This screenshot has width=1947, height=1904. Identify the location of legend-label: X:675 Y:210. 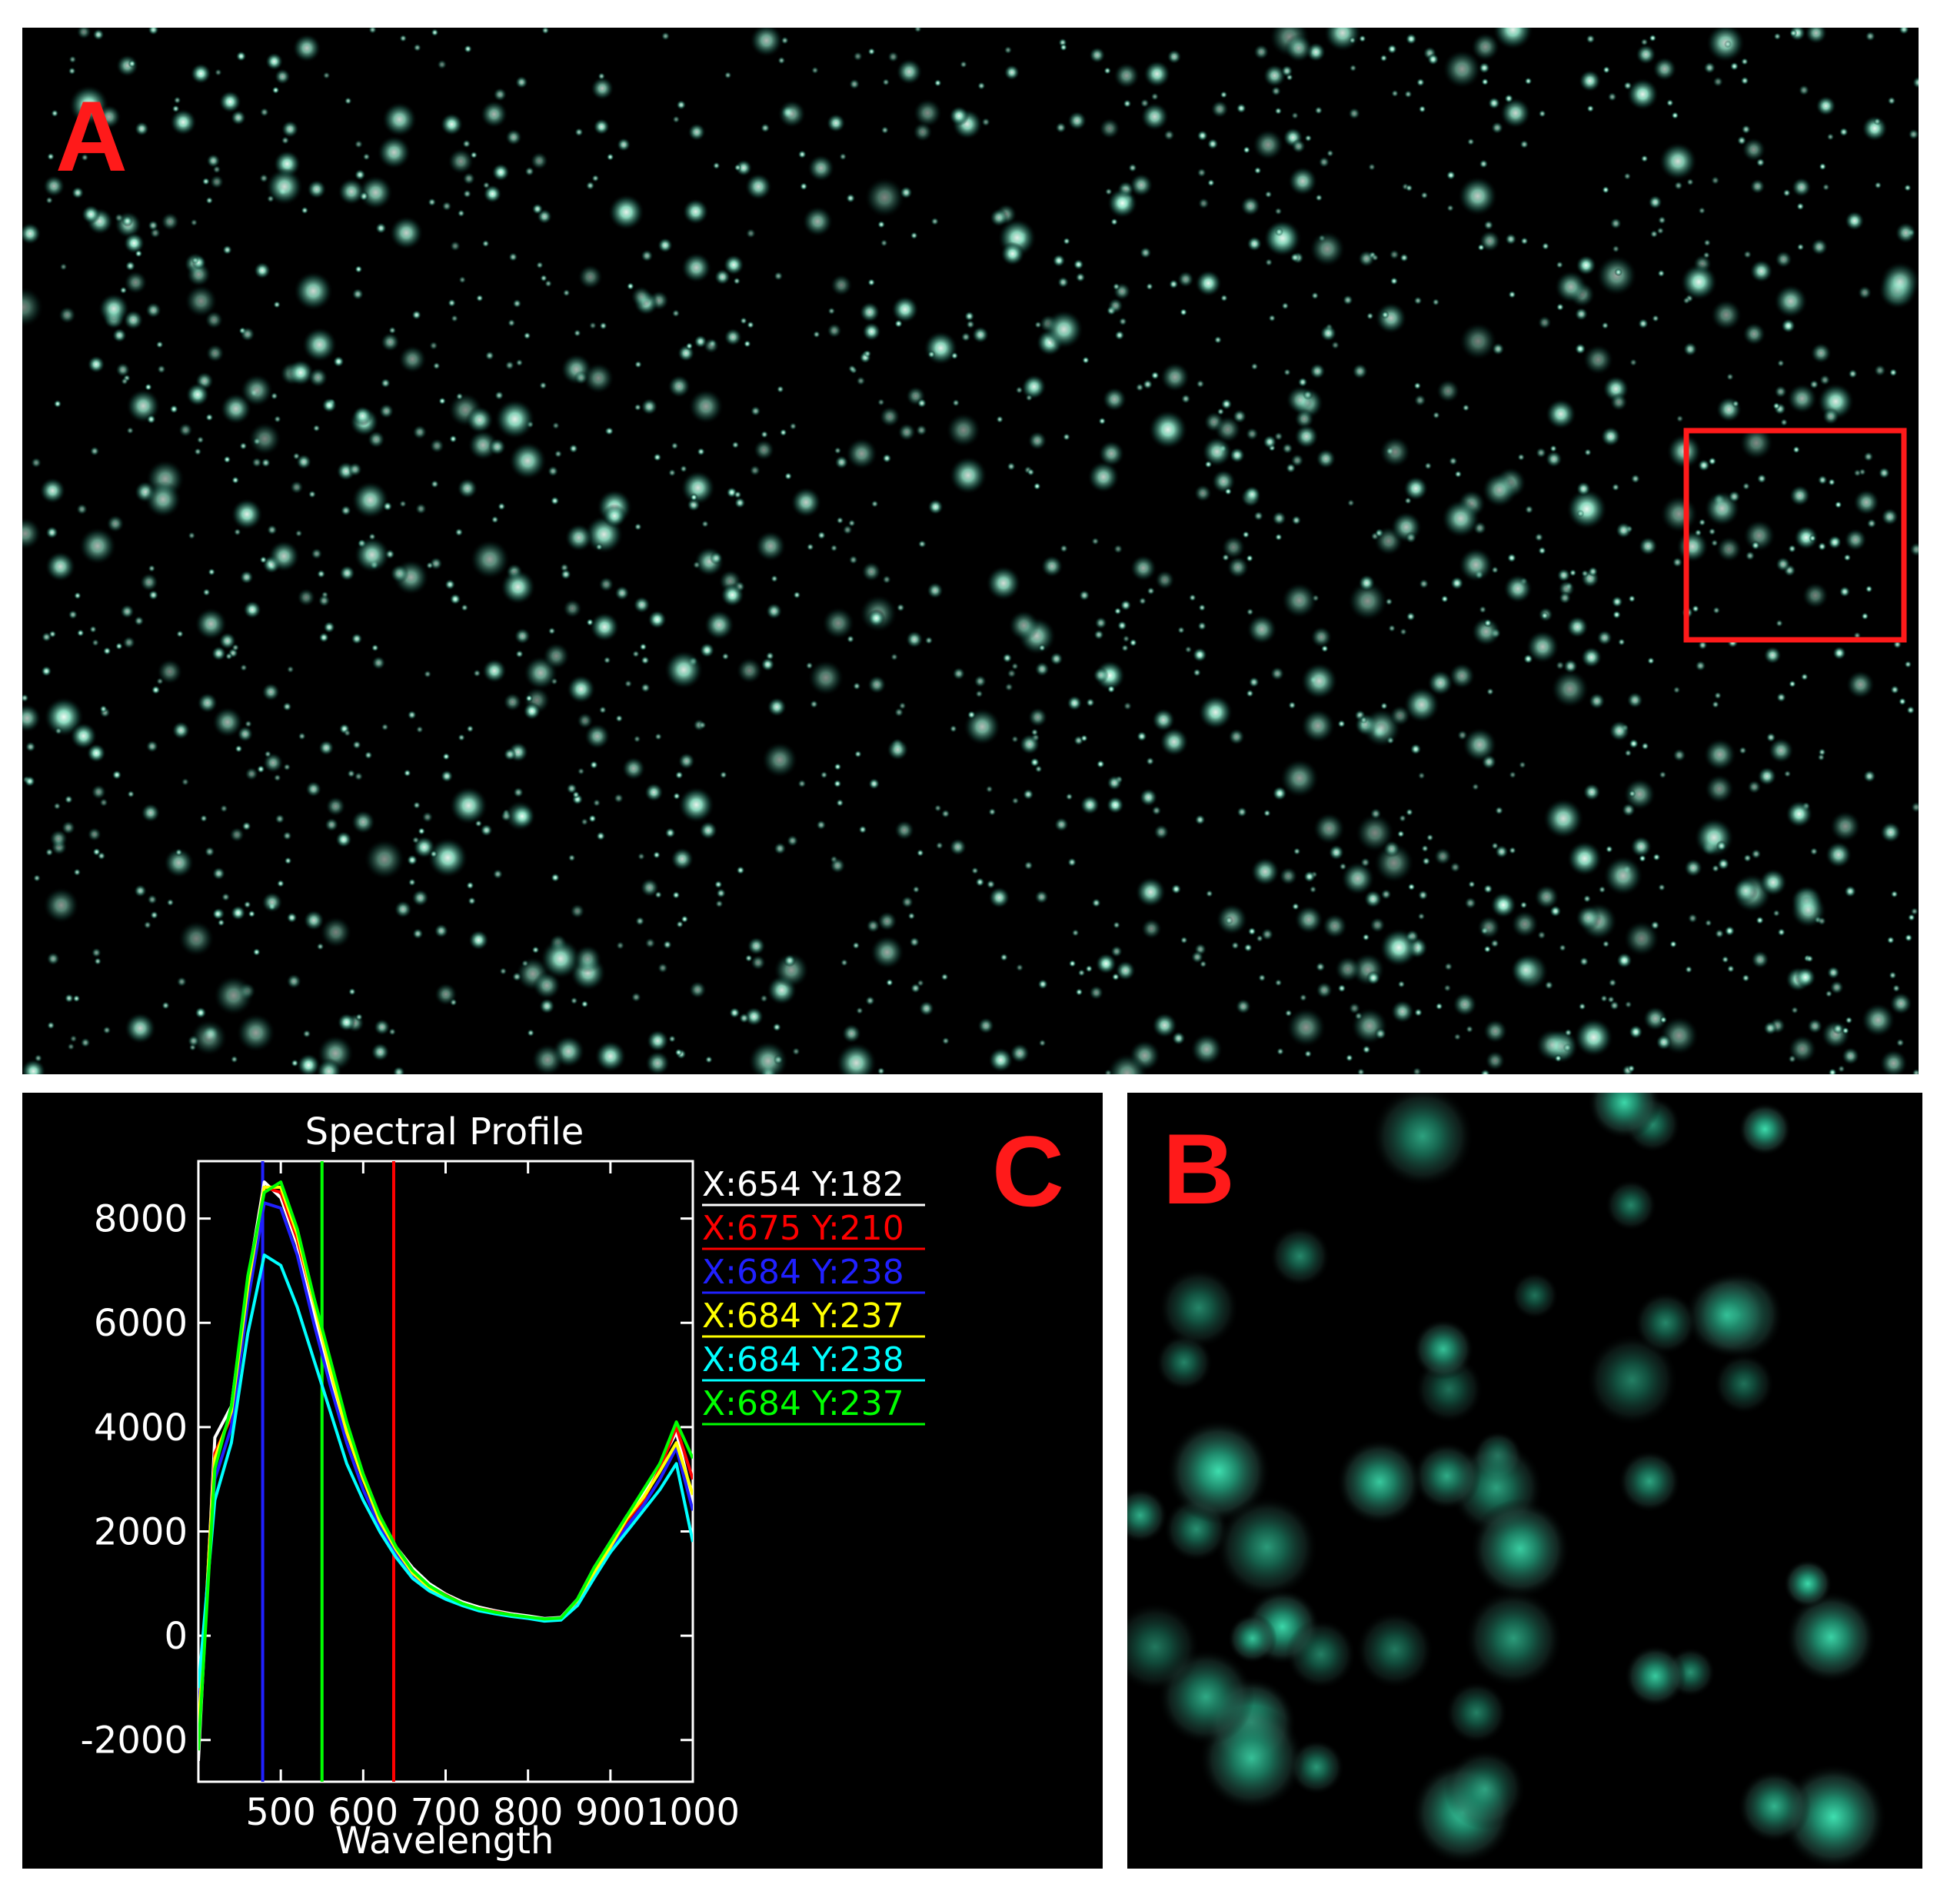
(803, 1228).